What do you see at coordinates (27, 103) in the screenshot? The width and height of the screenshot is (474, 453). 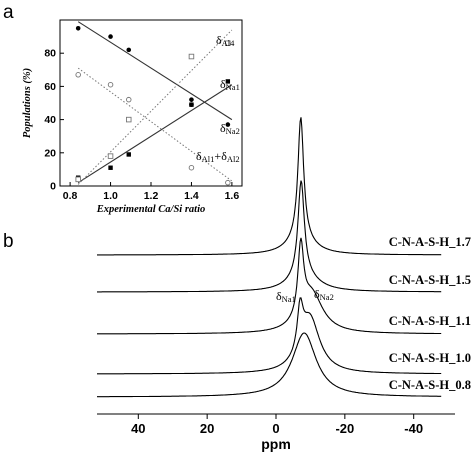 I see `panel-a-y-axis-label: Populations (%)` at bounding box center [27, 103].